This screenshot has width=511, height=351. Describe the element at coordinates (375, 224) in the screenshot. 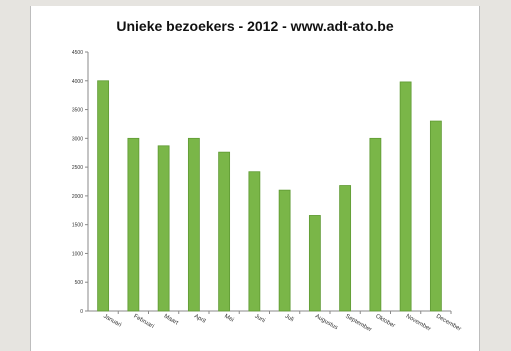

I see `bar-oktober` at that location.